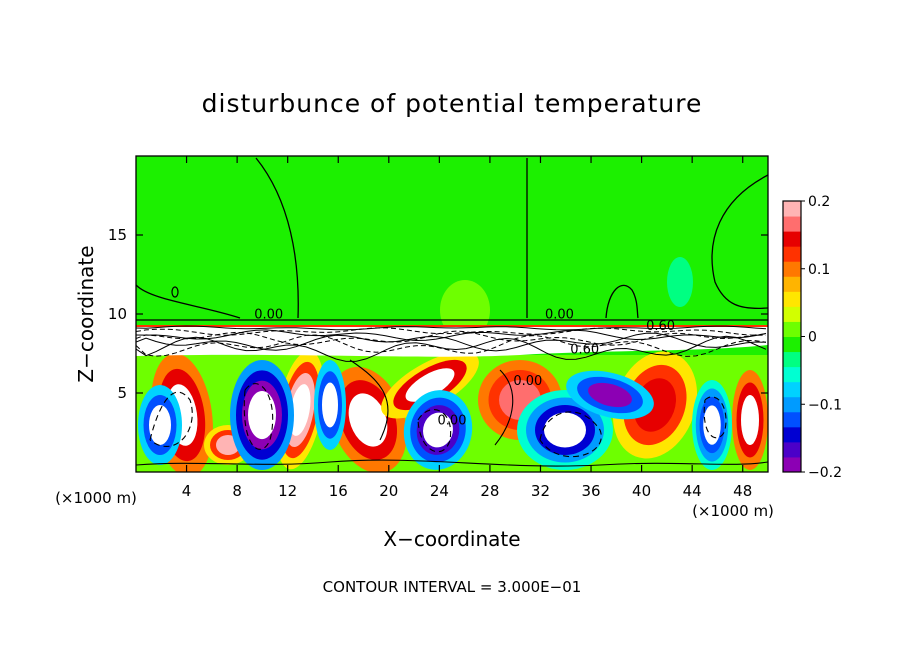 Image resolution: width=904 pixels, height=654 pixels. Describe the element at coordinates (451, 539) in the screenshot. I see `x-axis-label: X−coordinate` at that location.